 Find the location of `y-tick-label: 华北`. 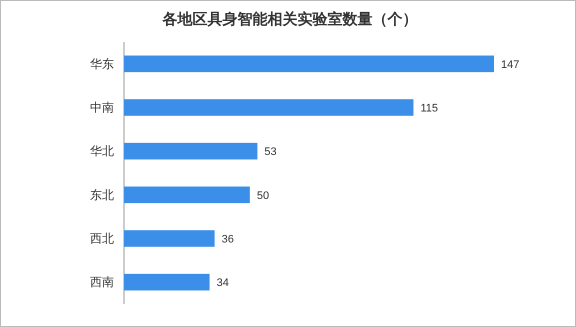

y-tick-label: 华北 is located at coordinates (102, 151).